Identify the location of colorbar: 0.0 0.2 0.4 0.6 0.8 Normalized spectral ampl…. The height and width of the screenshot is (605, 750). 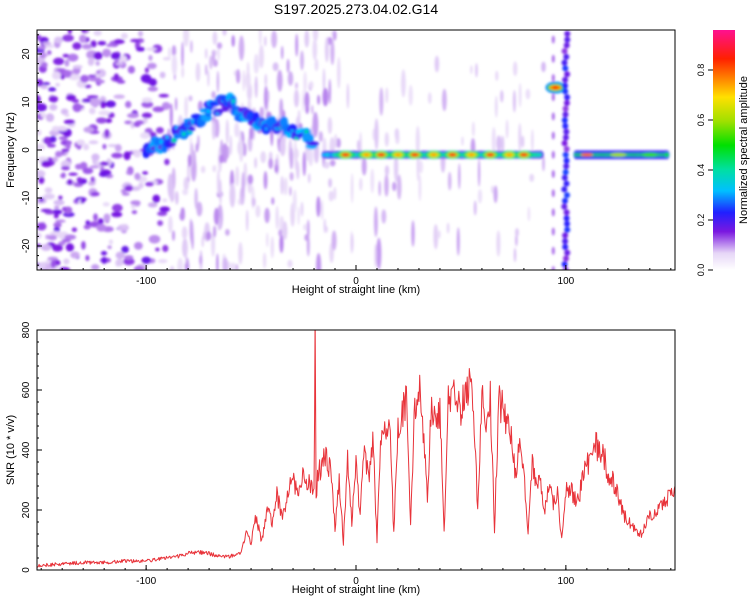
(723, 153).